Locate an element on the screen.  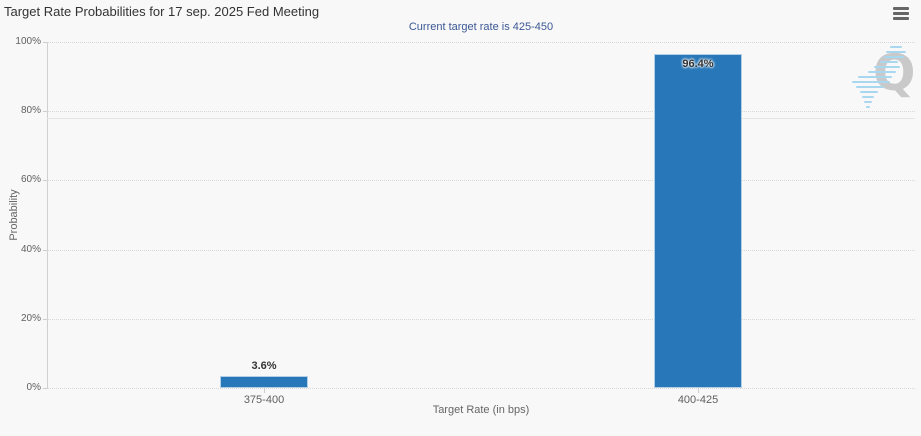
faint-horizontal-line is located at coordinates (481, 118).